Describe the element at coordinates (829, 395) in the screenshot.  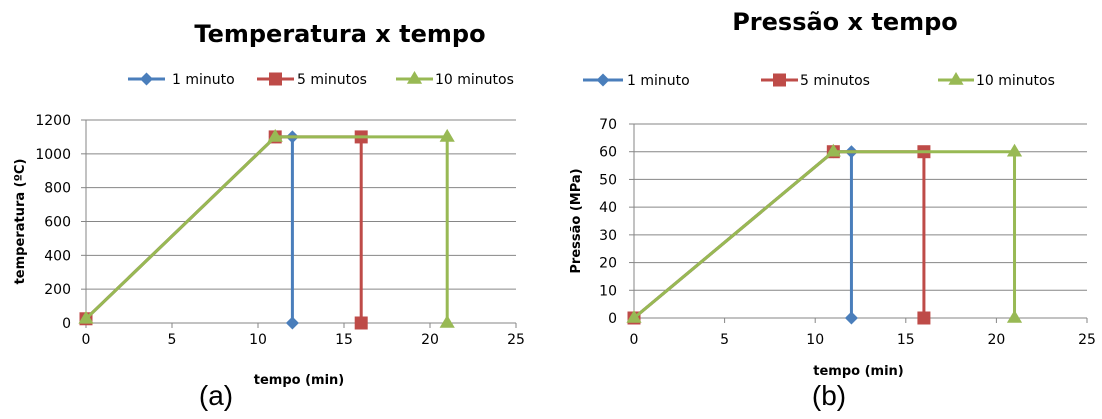
I see `figure-caption: (b)` at that location.